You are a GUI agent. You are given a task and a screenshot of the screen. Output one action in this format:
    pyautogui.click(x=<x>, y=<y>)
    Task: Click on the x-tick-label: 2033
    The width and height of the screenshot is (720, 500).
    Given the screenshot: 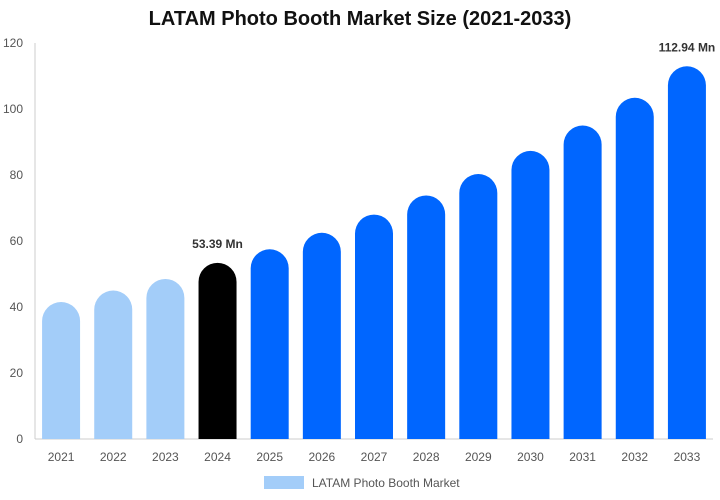 What is the action you would take?
    pyautogui.click(x=687, y=457)
    